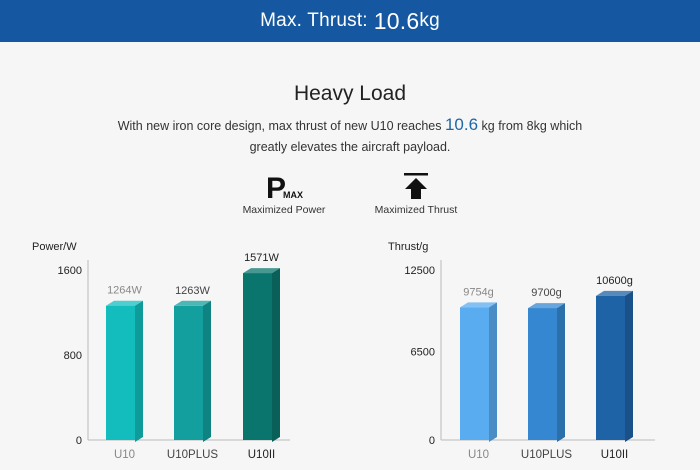 This screenshot has height=470, width=700. What do you see at coordinates (408, 247) in the screenshot?
I see `y-axis-label: Thrust/g` at bounding box center [408, 247].